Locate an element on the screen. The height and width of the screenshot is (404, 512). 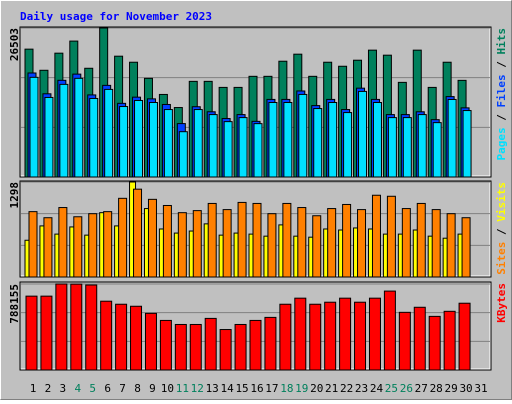
y-tick-label: 26503 is located at coordinates (14, 44).